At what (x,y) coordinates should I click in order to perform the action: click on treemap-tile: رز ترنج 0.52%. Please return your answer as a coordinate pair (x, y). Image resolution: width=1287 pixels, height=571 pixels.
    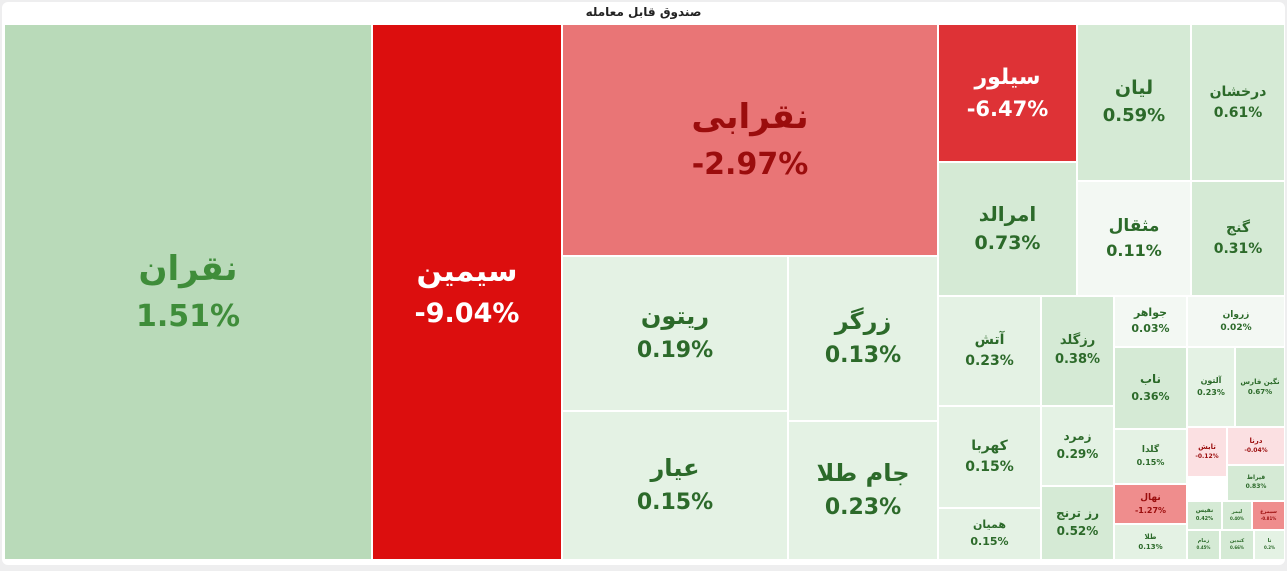
    Looking at the image, I should click on (1077, 523).